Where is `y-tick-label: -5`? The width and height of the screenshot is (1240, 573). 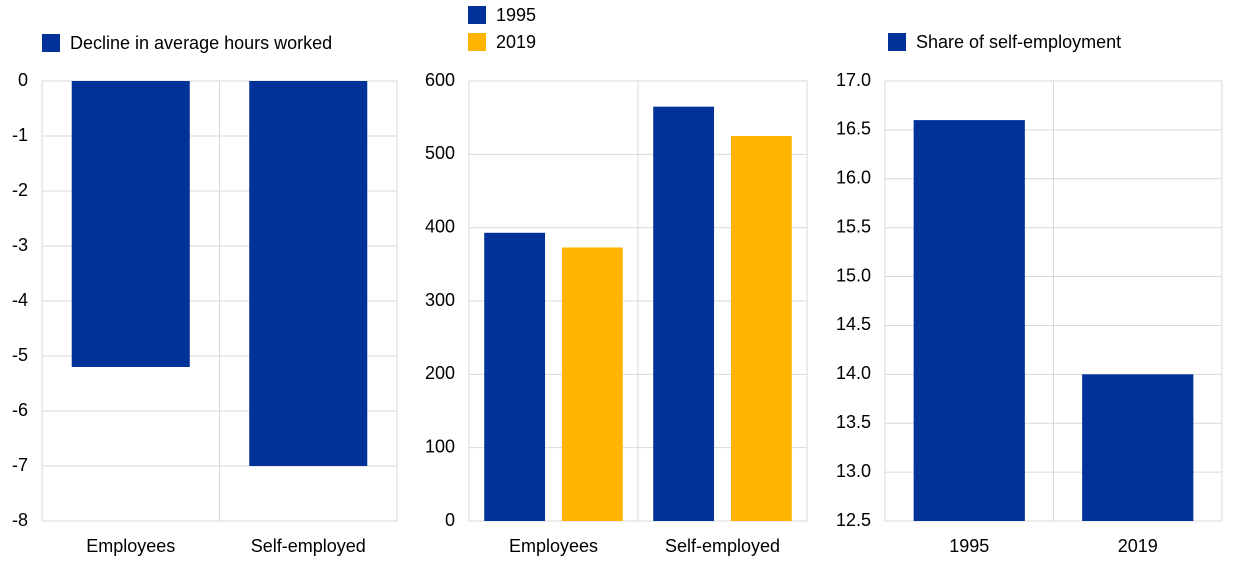
y-tick-label: -5 is located at coordinates (20, 355).